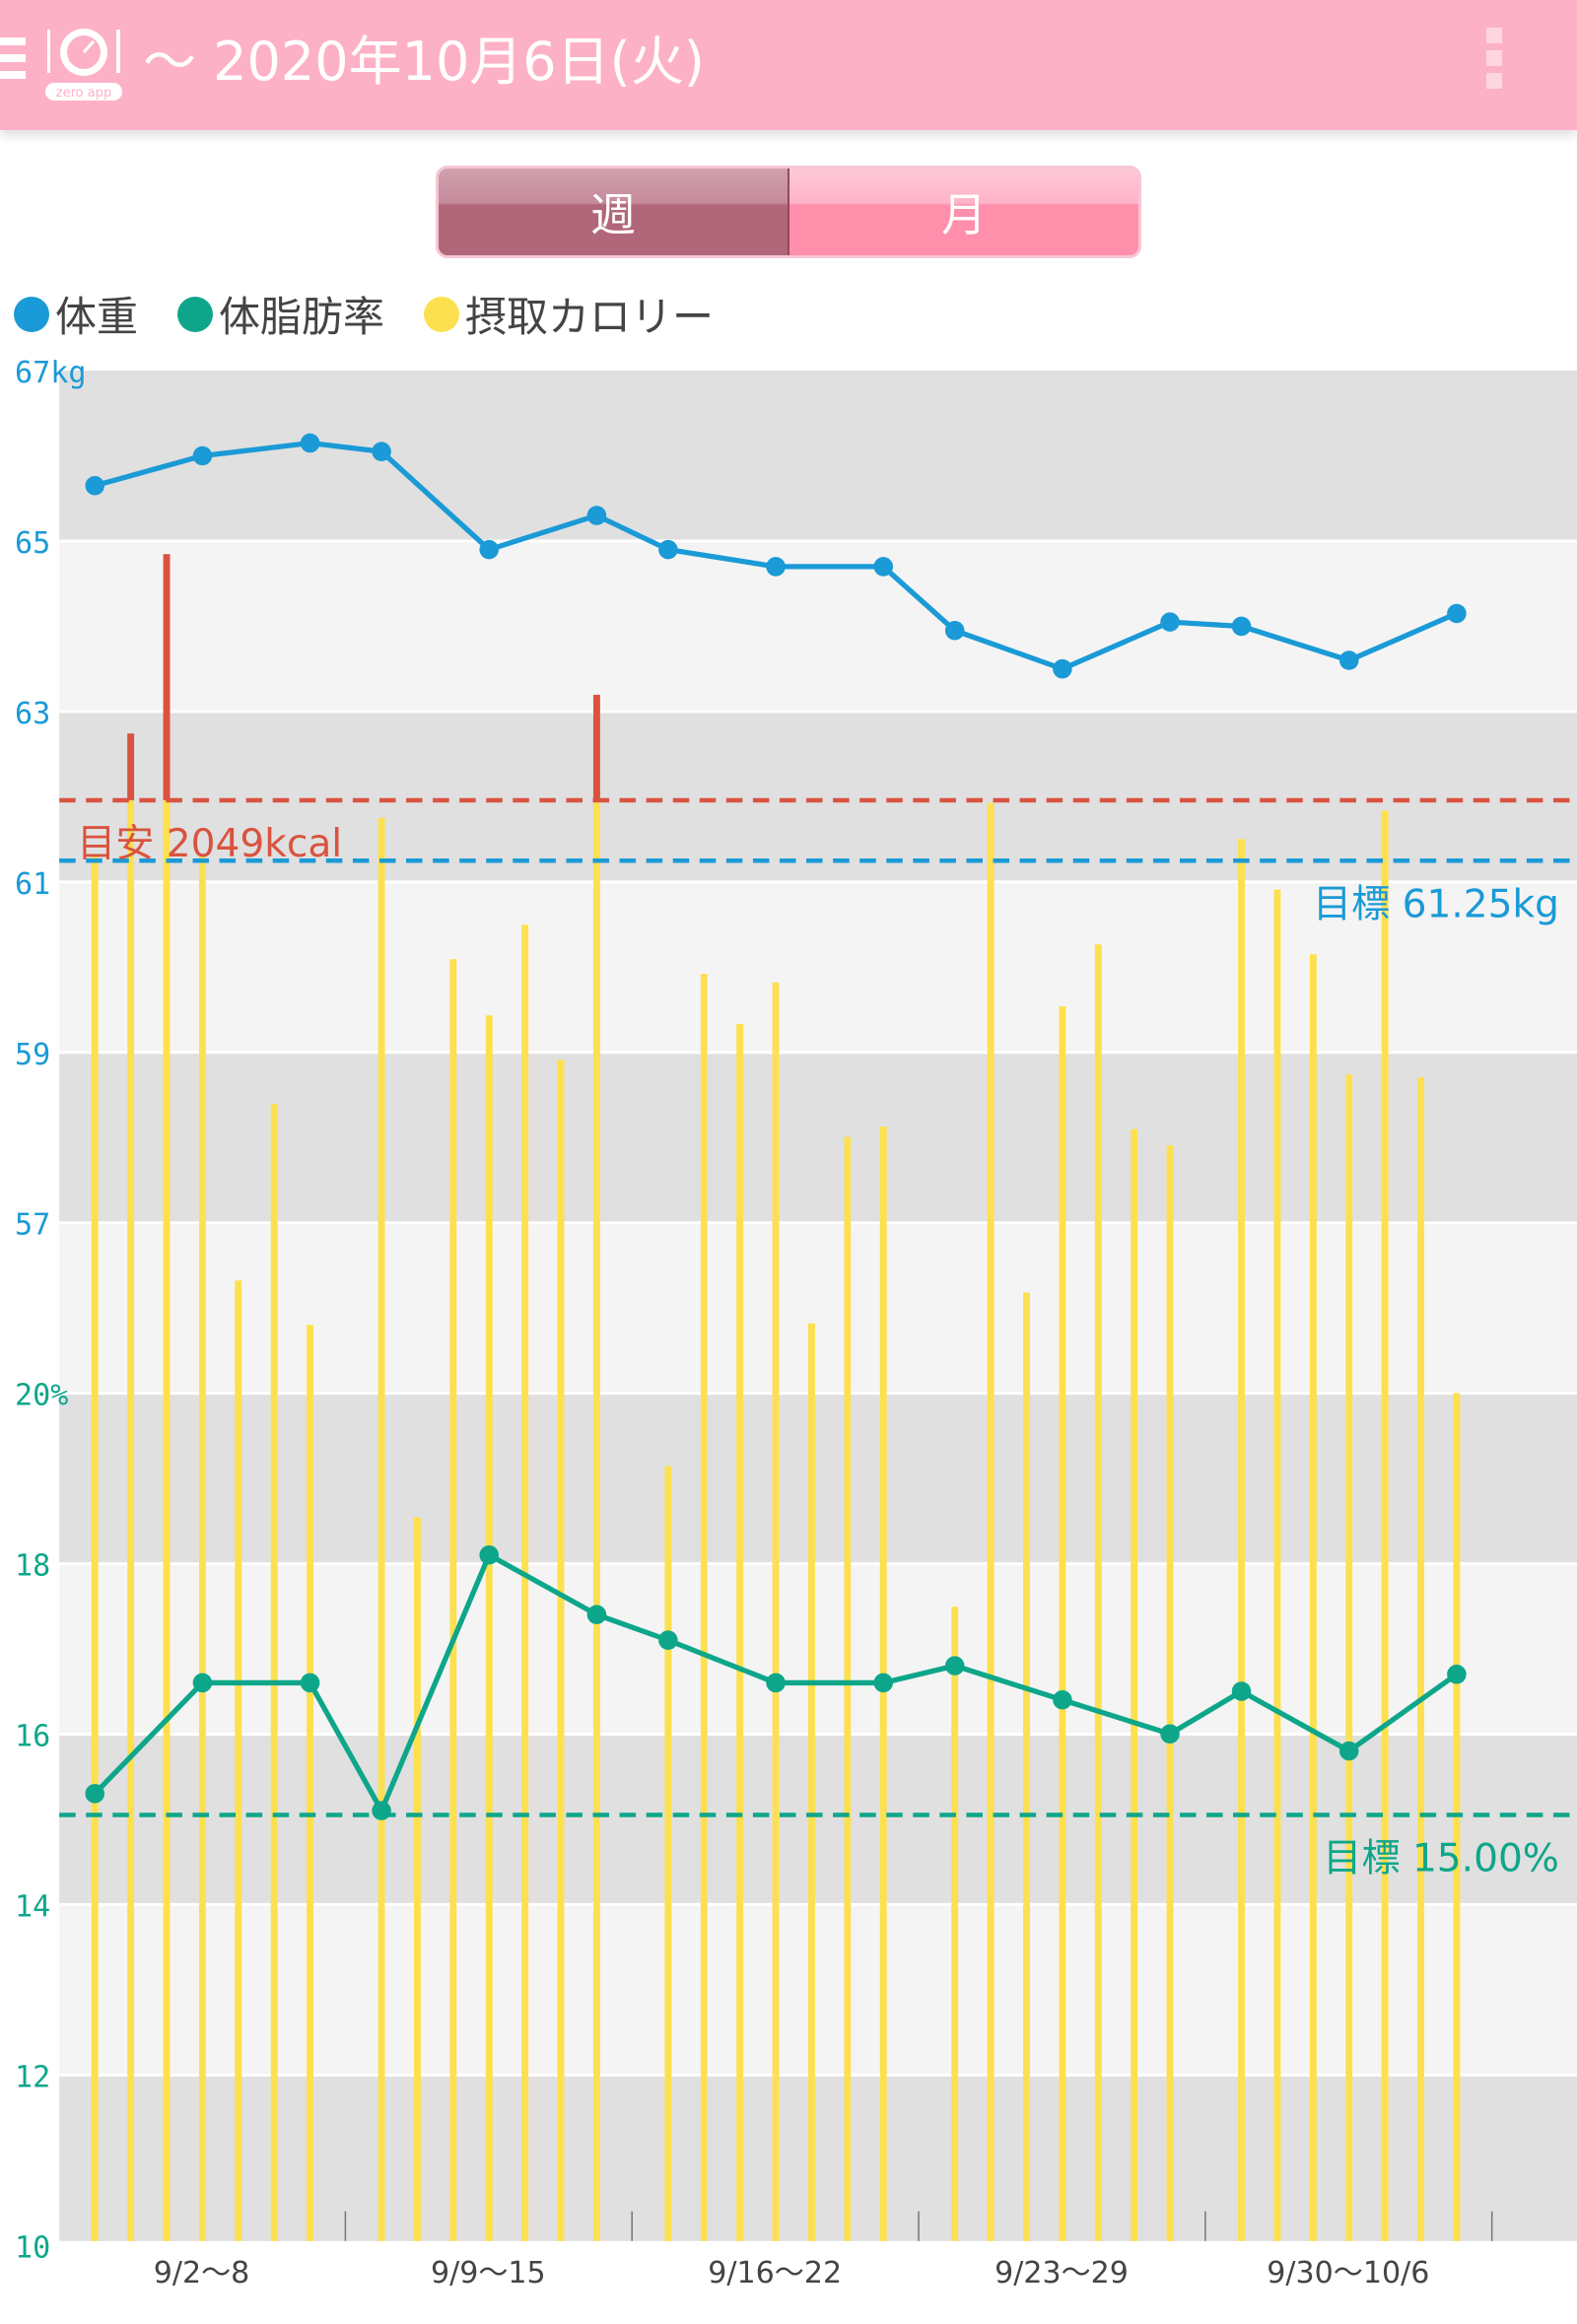  I want to click on calories-dot-icon, so click(442, 314).